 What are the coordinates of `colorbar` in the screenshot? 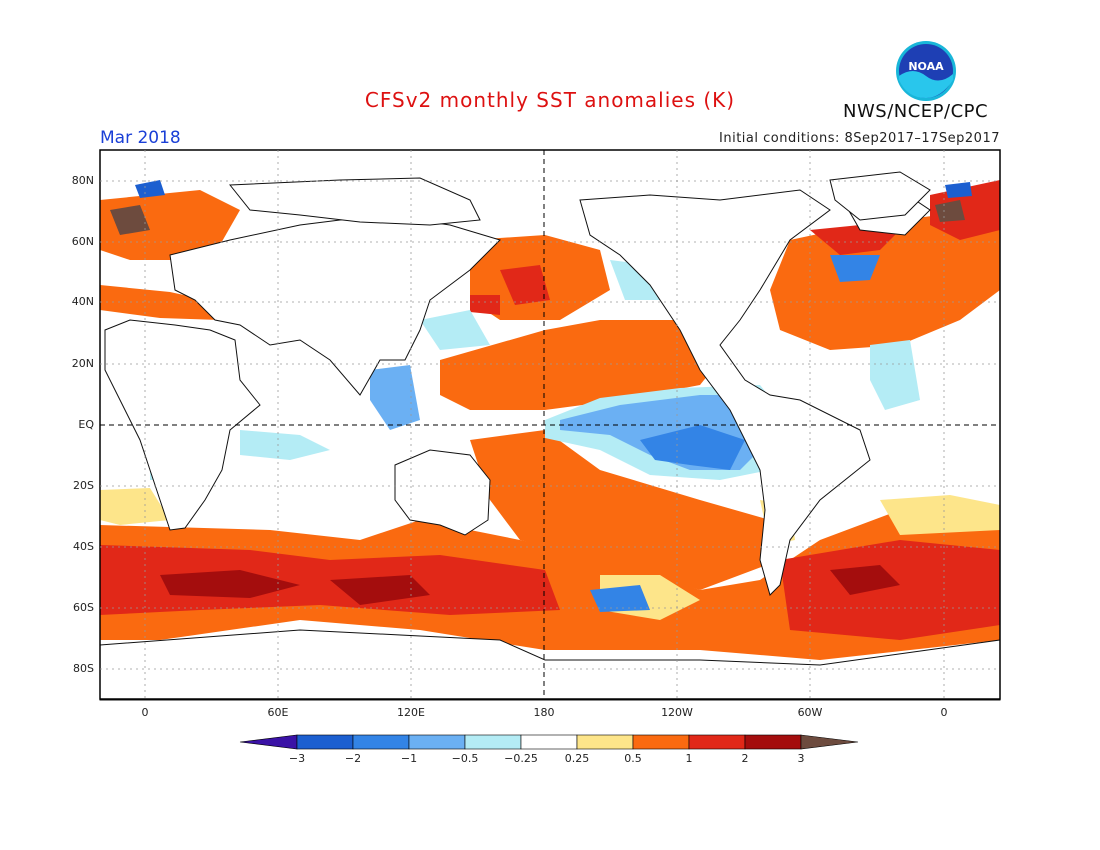 It's located at (549, 742).